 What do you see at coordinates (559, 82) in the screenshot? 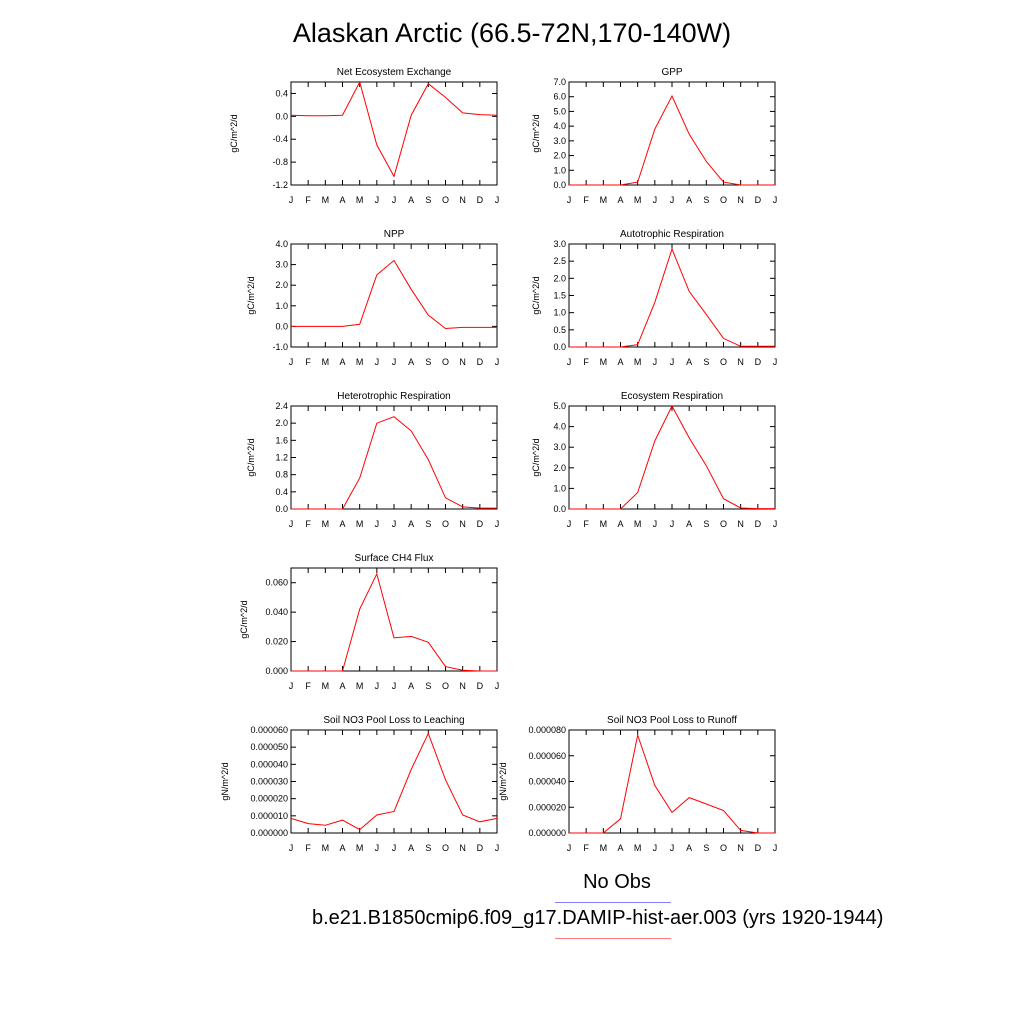
I see `y-tick-label: 7.0` at bounding box center [559, 82].